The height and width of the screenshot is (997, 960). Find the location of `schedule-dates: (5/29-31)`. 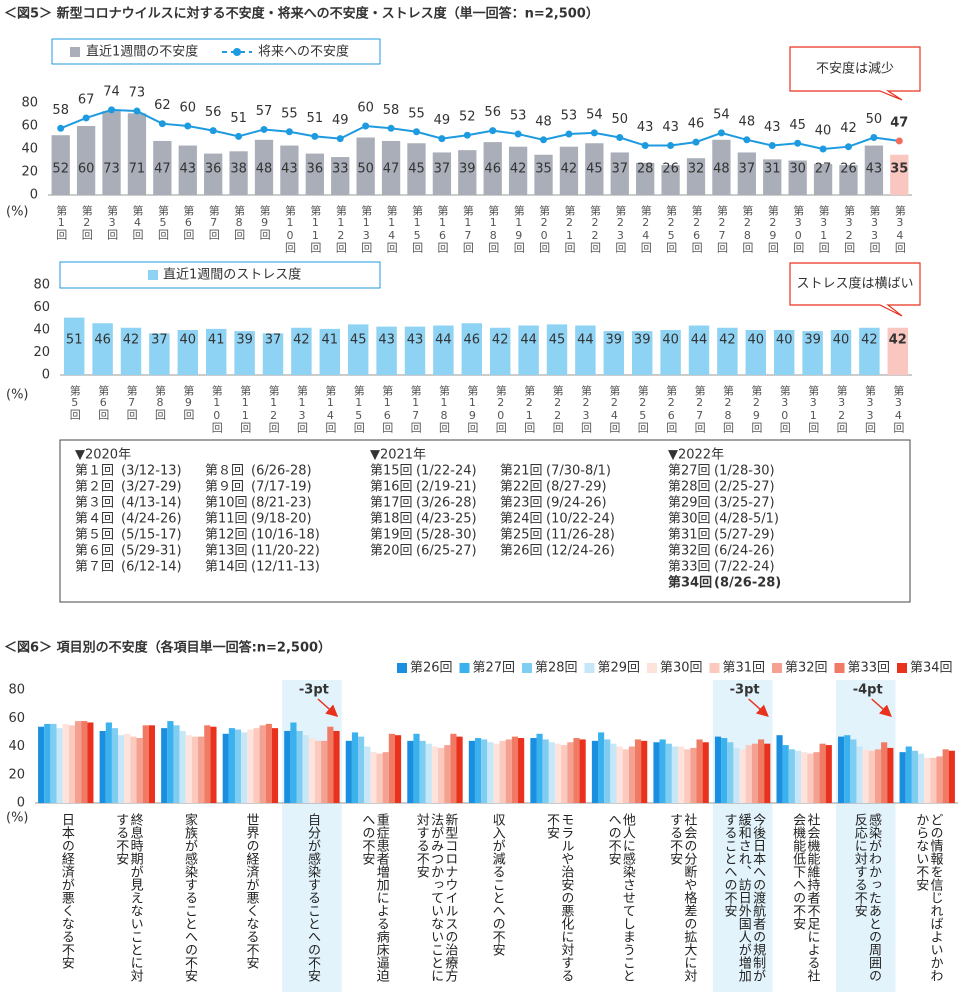

schedule-dates: (5/29-31) is located at coordinates (151, 551).